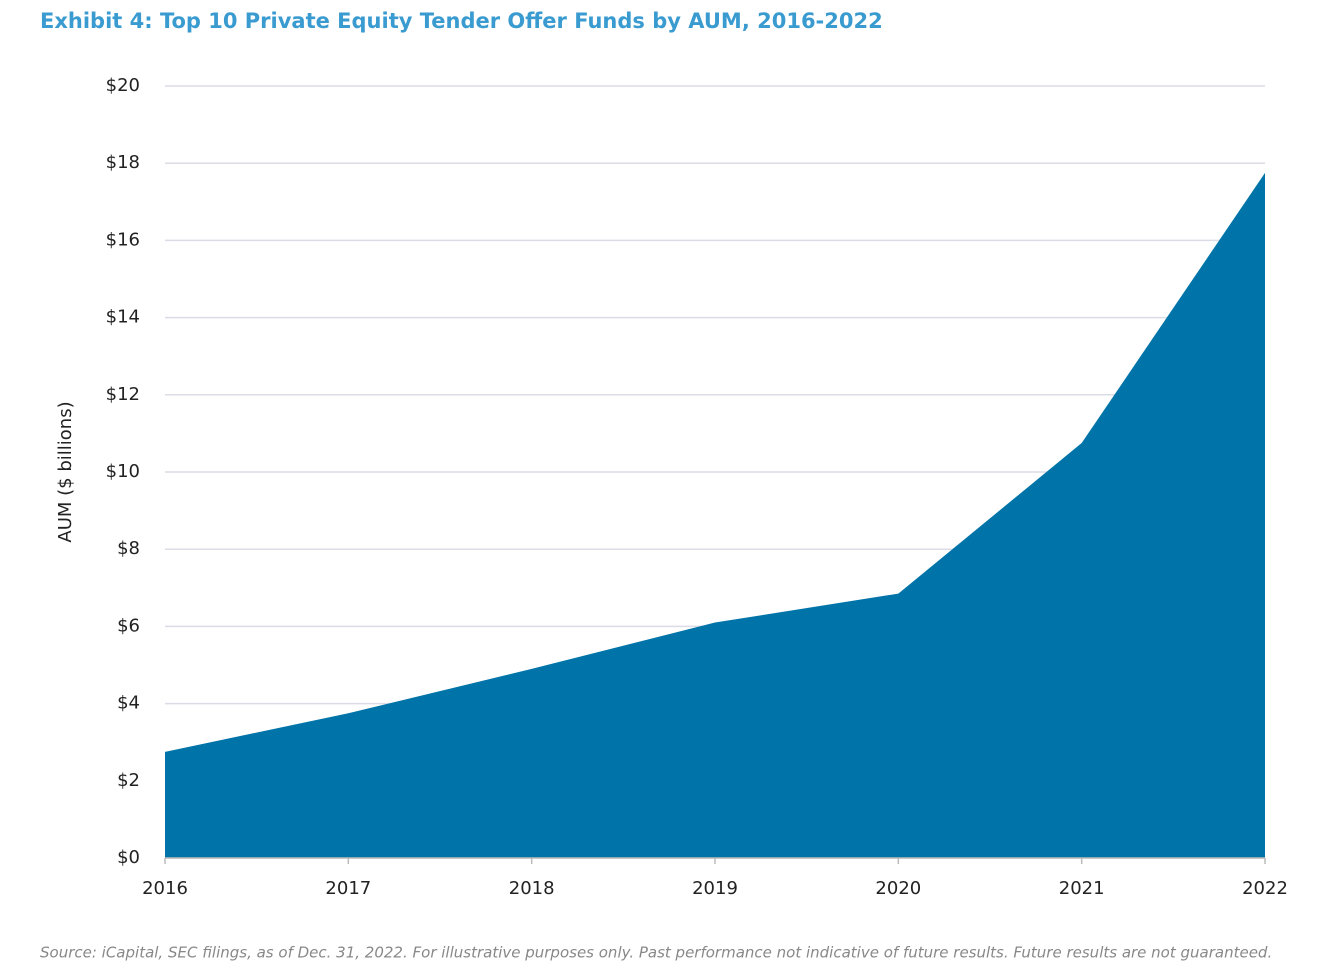  What do you see at coordinates (898, 888) in the screenshot?
I see `x-tick-label: 2020` at bounding box center [898, 888].